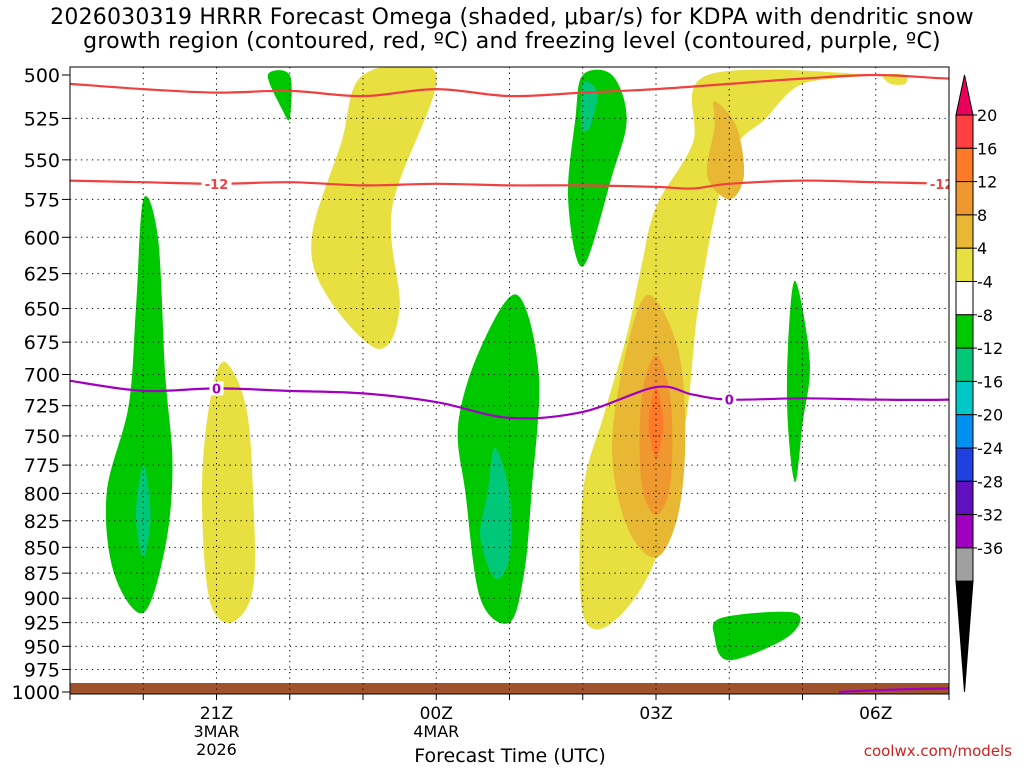 The height and width of the screenshot is (768, 1024). Describe the element at coordinates (875, 714) in the screenshot. I see `x-tick-label: 06Z` at that location.